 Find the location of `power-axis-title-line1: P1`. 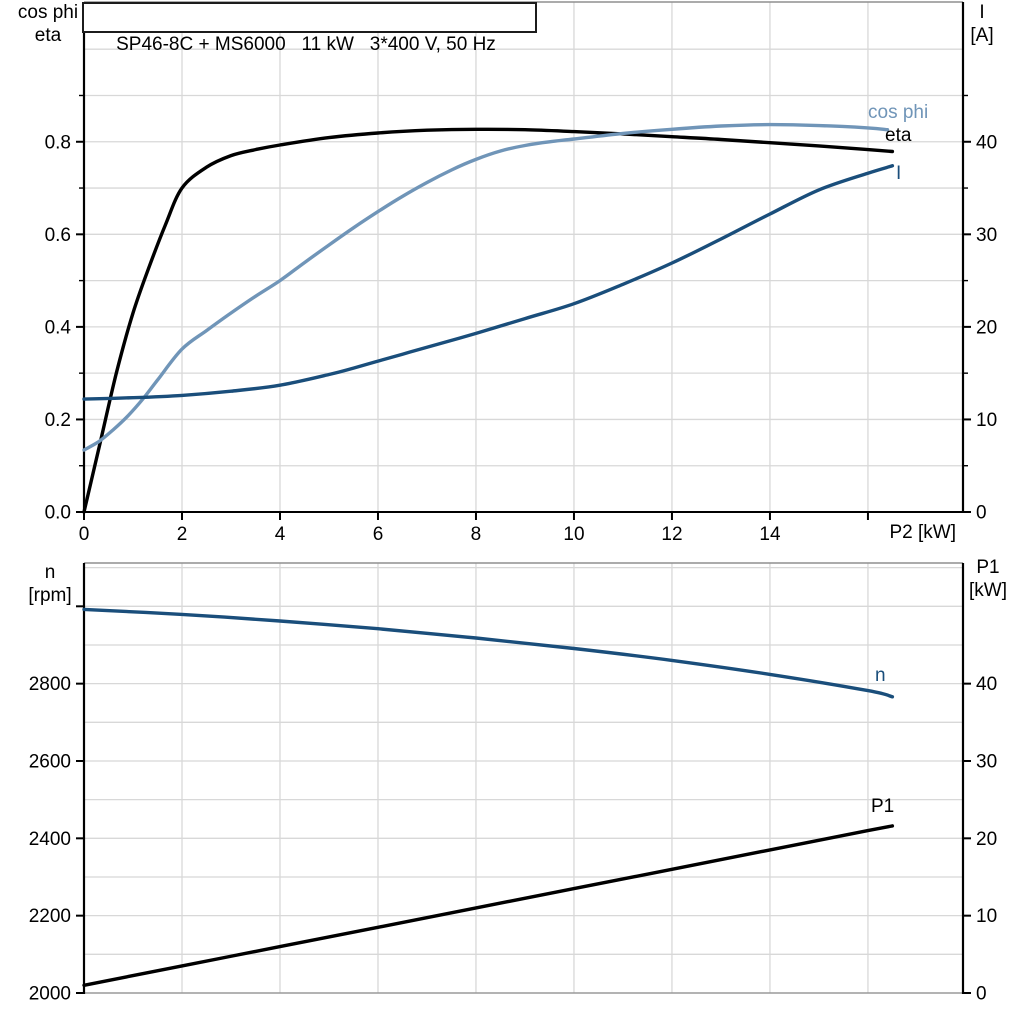

power-axis-title-line1: P1 is located at coordinates (988, 567).